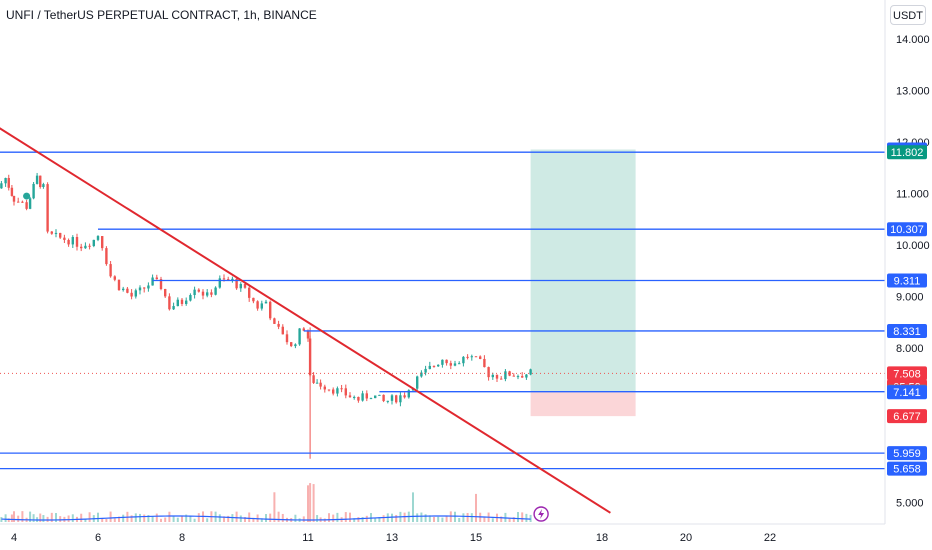 This screenshot has width=932, height=550. I want to click on price-tick-label: 5.000, so click(910, 504).